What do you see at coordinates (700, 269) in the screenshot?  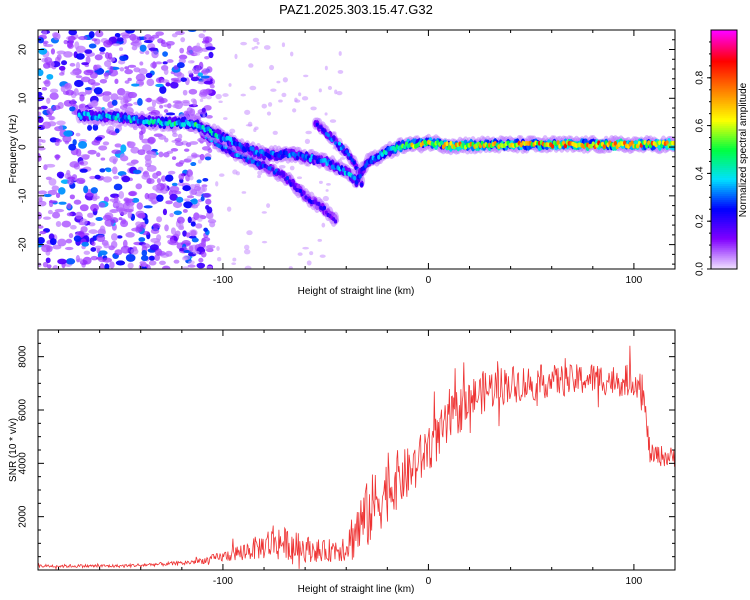 I see `colorbar-tick-label-0: 0.0` at bounding box center [700, 269].